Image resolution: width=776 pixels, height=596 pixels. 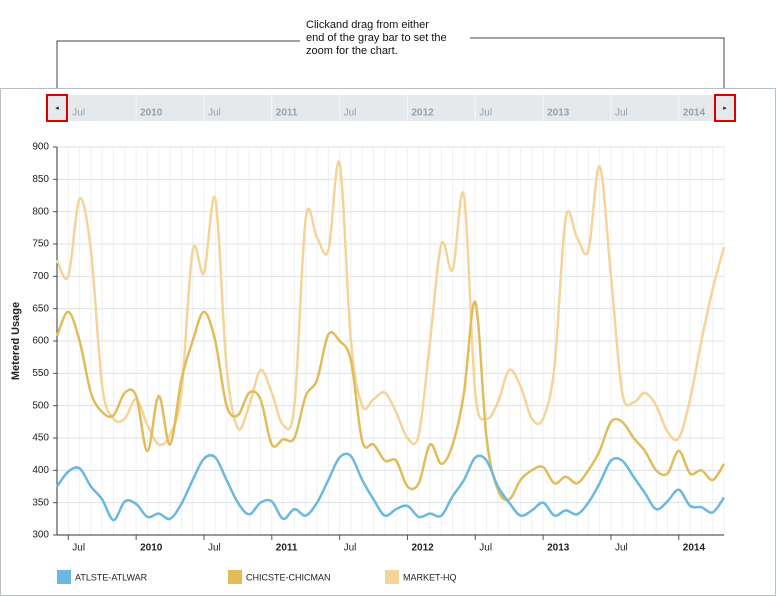 I want to click on y-tick-label: 400, so click(x=40, y=470).